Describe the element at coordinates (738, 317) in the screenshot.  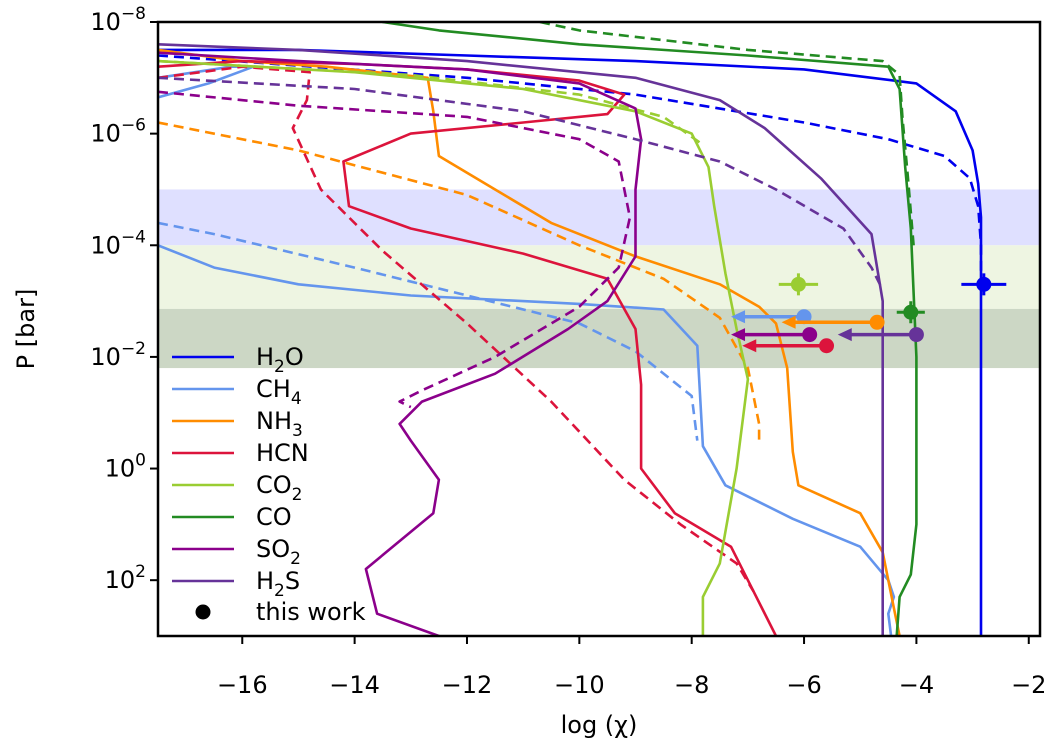
I see `ch4-arrowhead` at that location.